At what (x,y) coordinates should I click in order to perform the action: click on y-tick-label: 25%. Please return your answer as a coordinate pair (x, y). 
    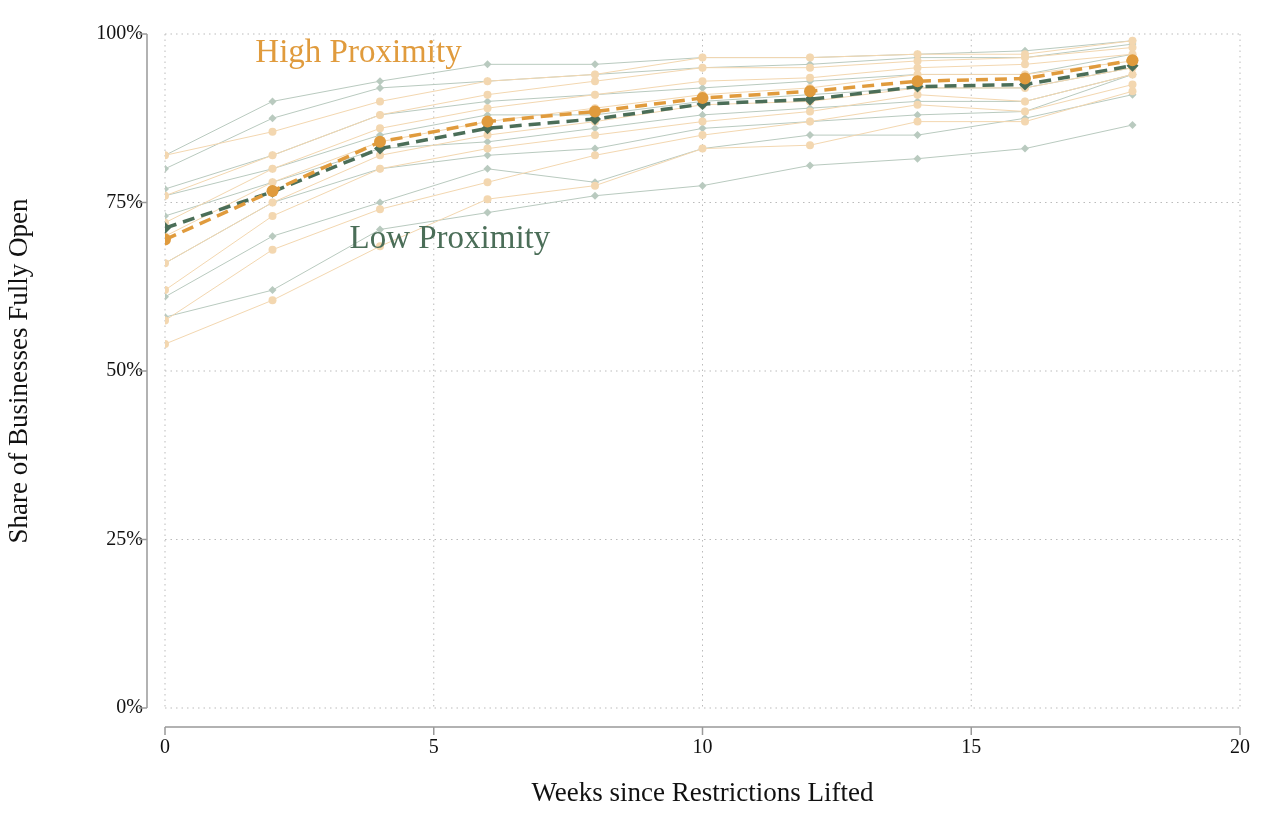
    Looking at the image, I should click on (124, 537).